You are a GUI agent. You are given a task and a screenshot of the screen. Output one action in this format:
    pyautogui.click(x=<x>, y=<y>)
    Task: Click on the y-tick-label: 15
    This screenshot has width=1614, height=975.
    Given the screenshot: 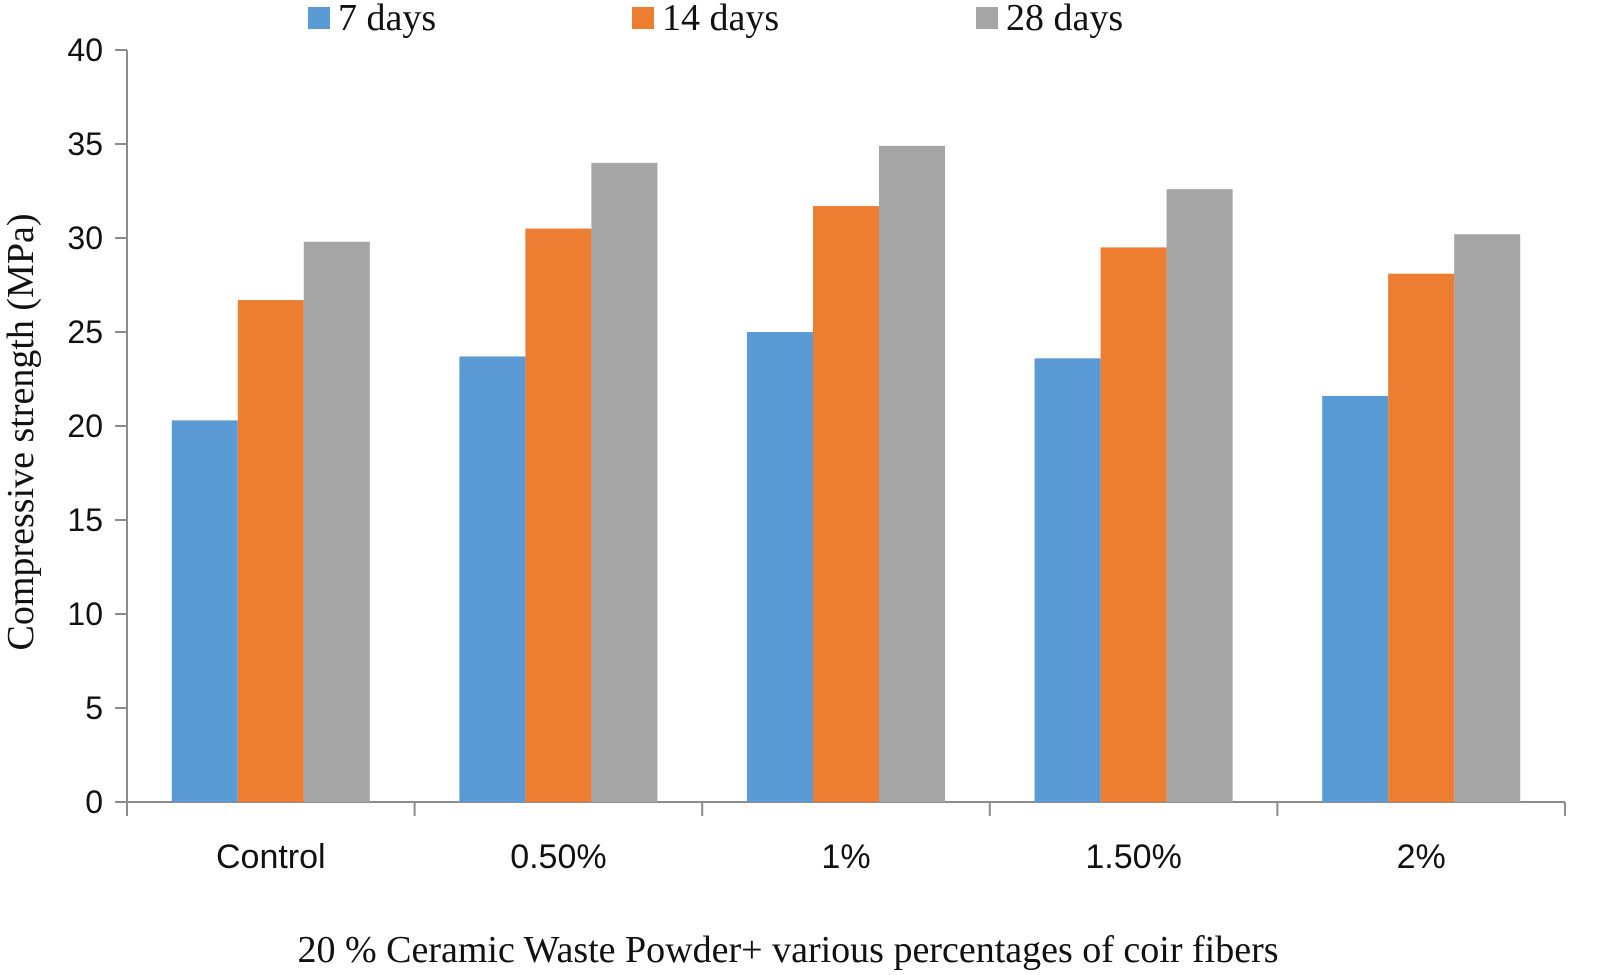 What is the action you would take?
    pyautogui.click(x=85, y=520)
    